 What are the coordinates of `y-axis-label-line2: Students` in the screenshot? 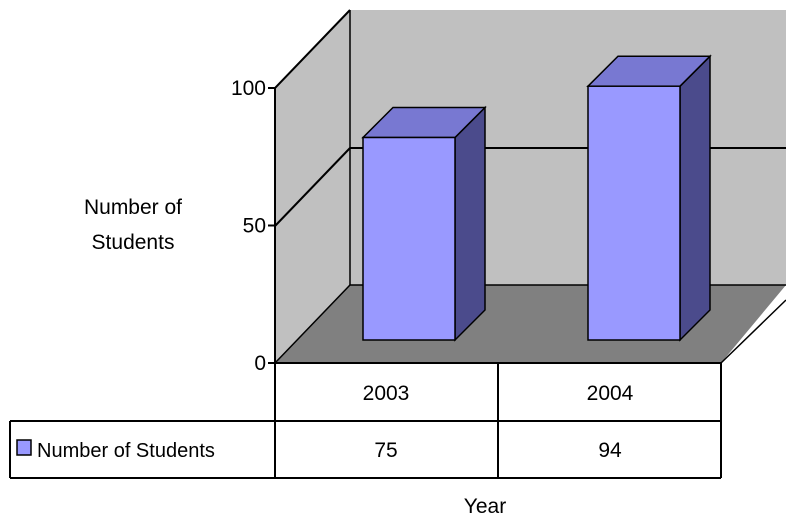 It's located at (133, 242).